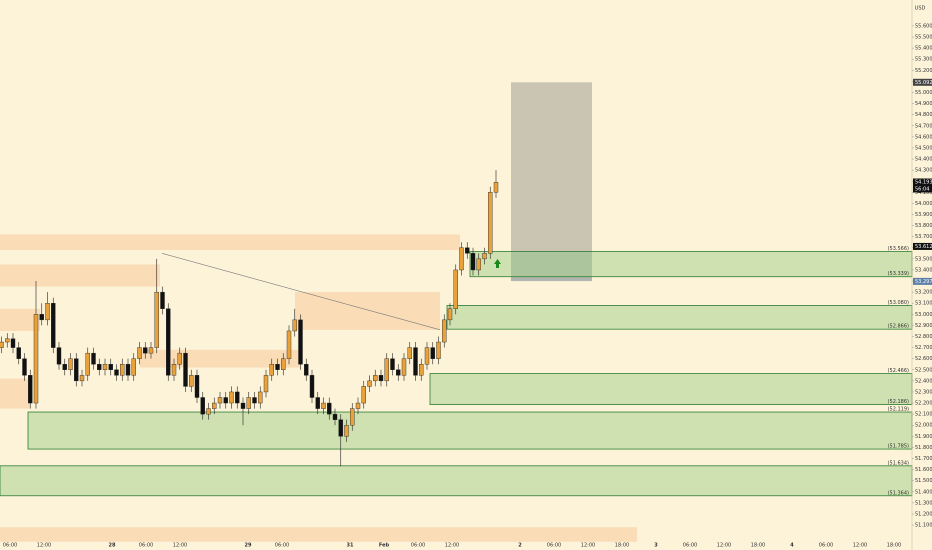  I want to click on y-tick-label: 54.100, so click(923, 193).